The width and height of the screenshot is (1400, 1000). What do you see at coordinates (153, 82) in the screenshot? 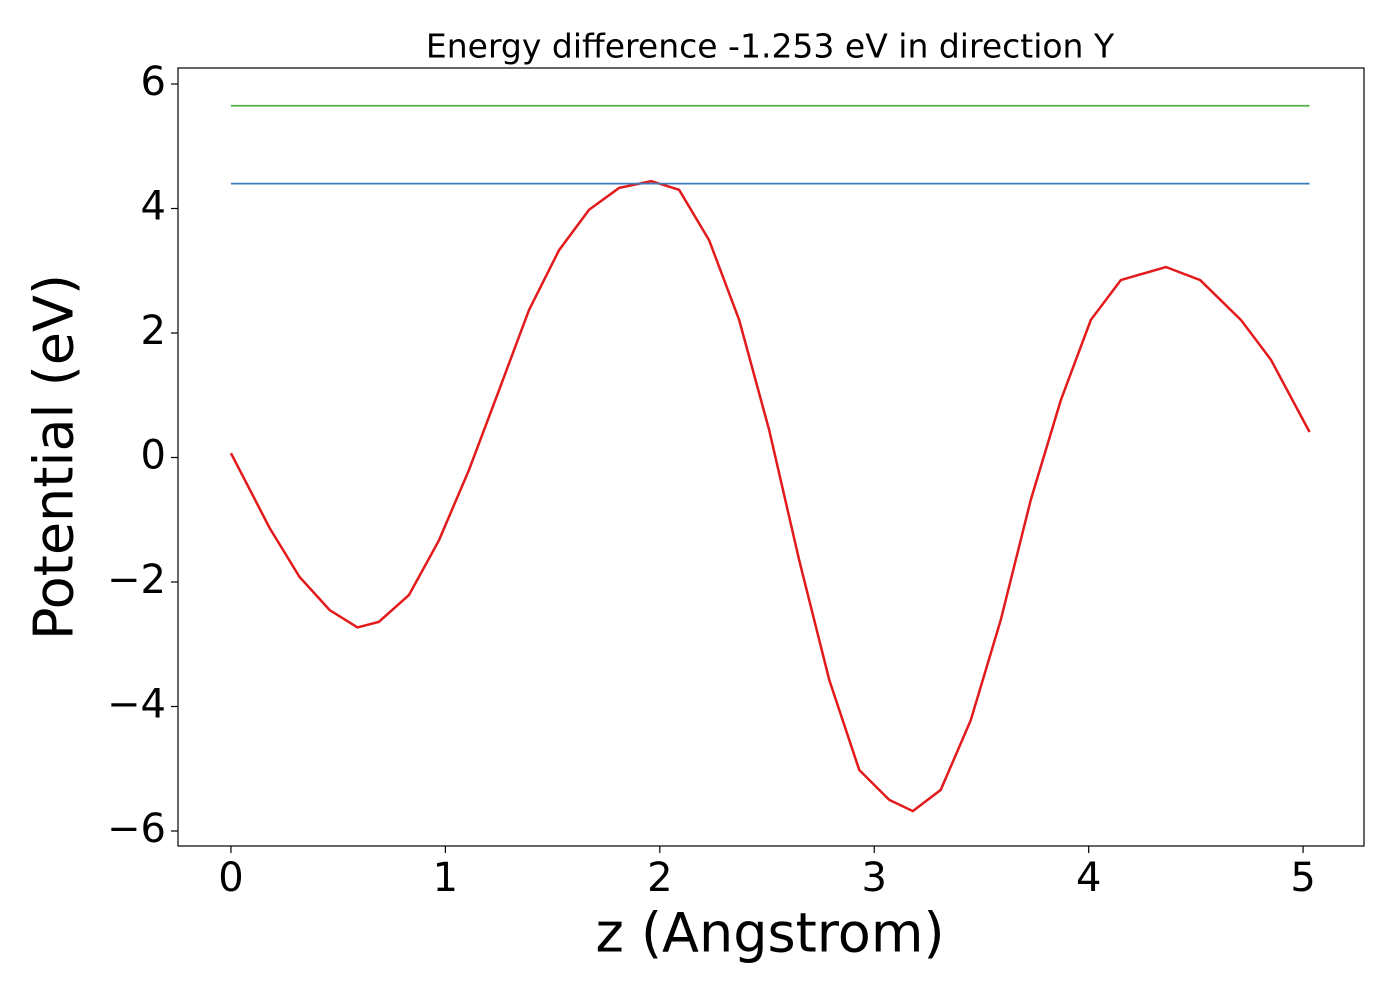
I see `y-tick-label: 6` at bounding box center [153, 82].